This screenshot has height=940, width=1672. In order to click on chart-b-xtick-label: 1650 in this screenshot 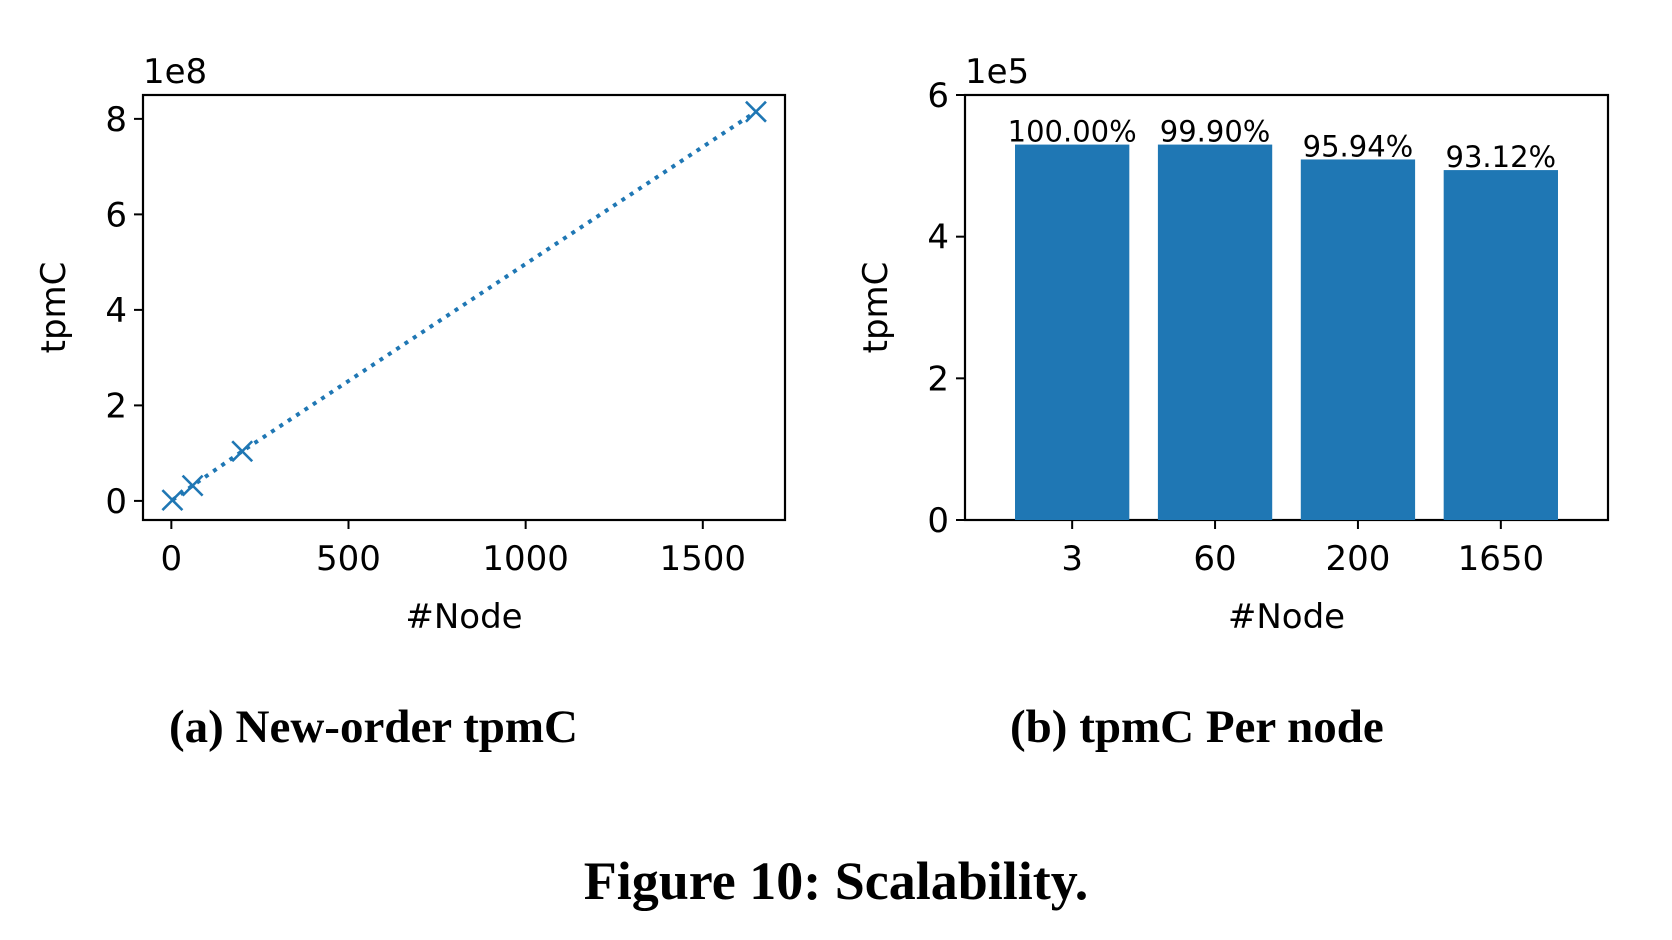, I will do `click(1501, 559)`.